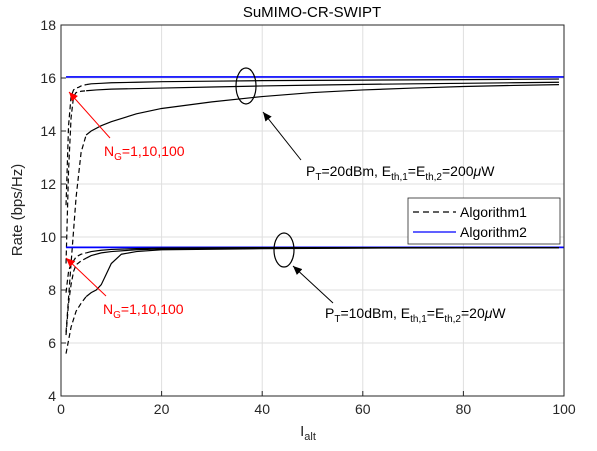  Describe the element at coordinates (493, 232) in the screenshot. I see `legend-label-algorithm2: Algorithm2` at that location.